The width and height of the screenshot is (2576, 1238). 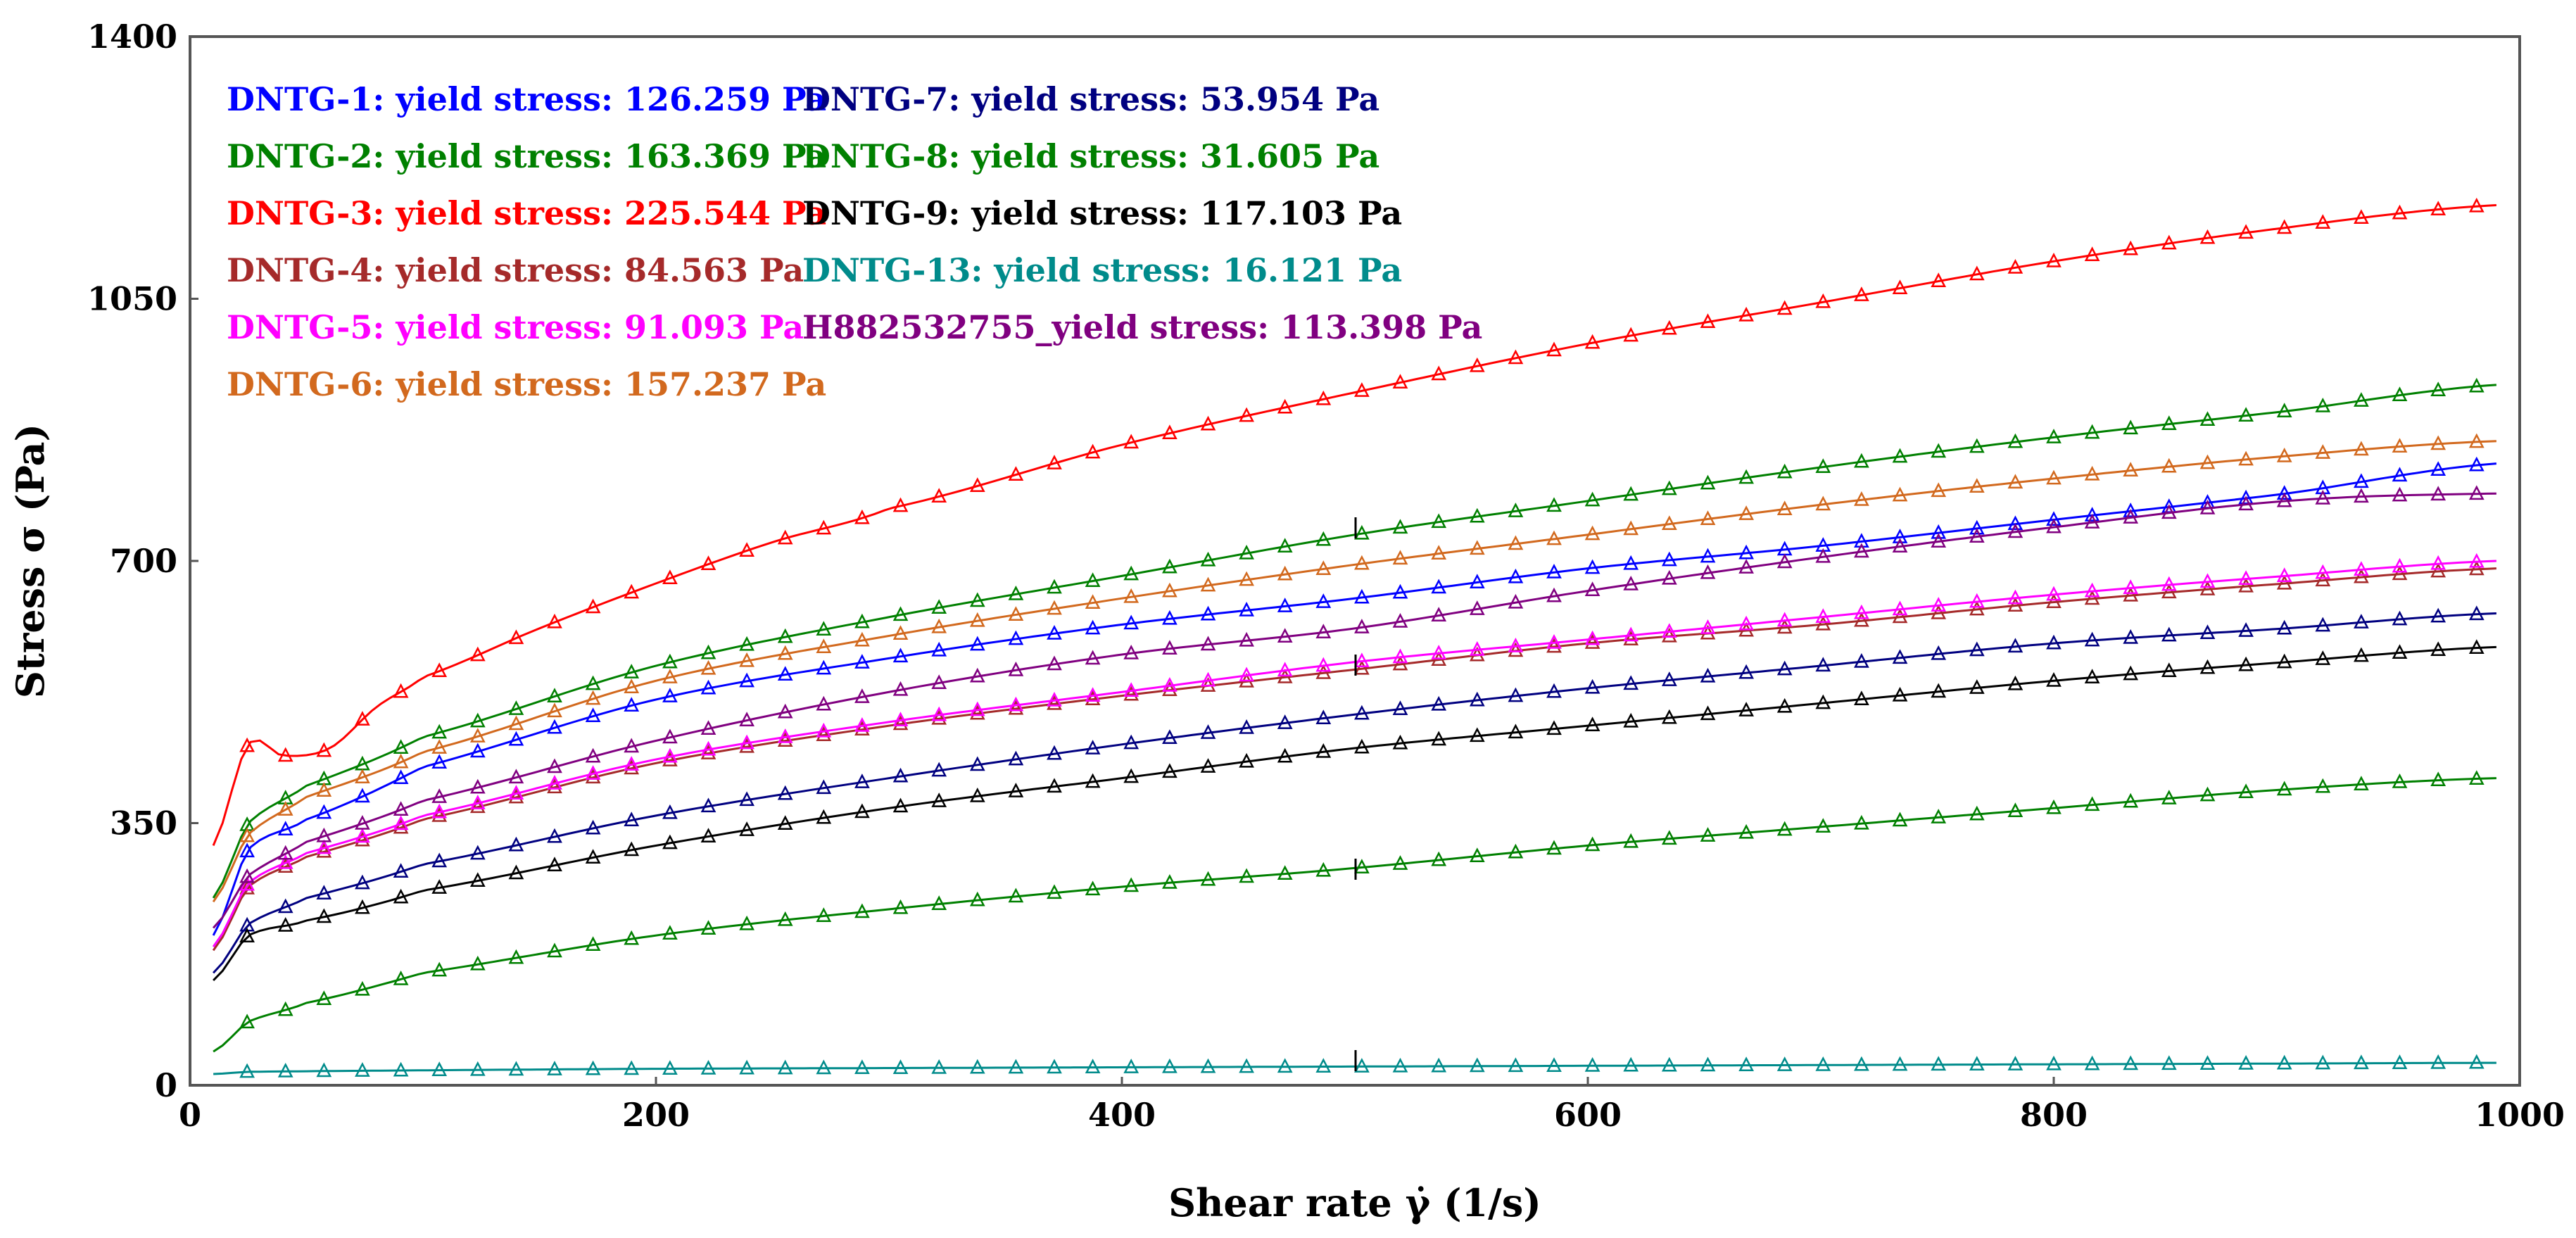 What do you see at coordinates (132, 37) in the screenshot?
I see `y-tick-label: 1400` at bounding box center [132, 37].